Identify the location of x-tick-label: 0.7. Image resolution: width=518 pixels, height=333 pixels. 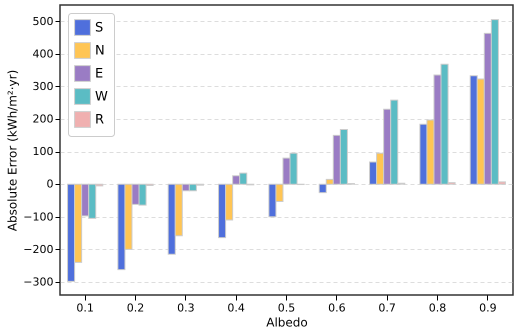
(387, 308).